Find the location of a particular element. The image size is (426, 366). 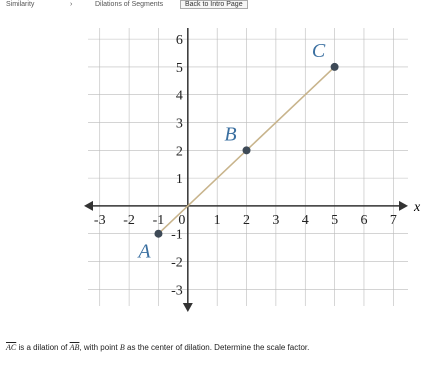

point-label: C is located at coordinates (319, 51).